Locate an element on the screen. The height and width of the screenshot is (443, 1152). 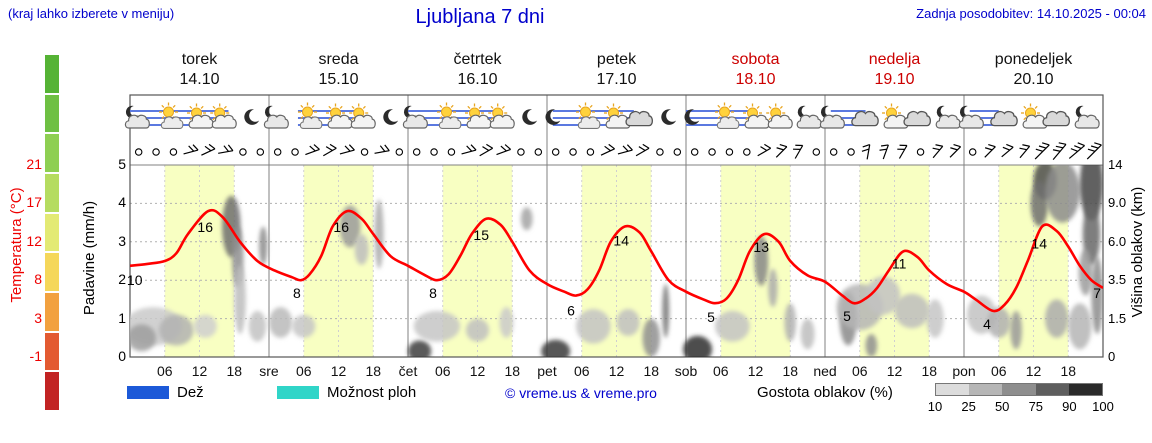
copyright-link: © vreme.us & vreme.pro is located at coordinates (581, 393).